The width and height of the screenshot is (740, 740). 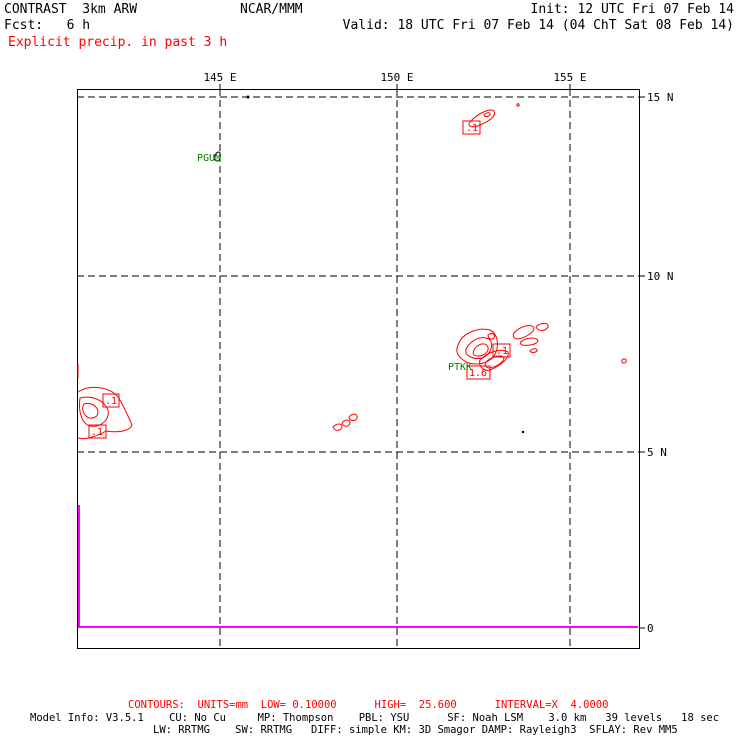 What do you see at coordinates (660, 276) in the screenshot?
I see `lat-label: 10 N` at bounding box center [660, 276].